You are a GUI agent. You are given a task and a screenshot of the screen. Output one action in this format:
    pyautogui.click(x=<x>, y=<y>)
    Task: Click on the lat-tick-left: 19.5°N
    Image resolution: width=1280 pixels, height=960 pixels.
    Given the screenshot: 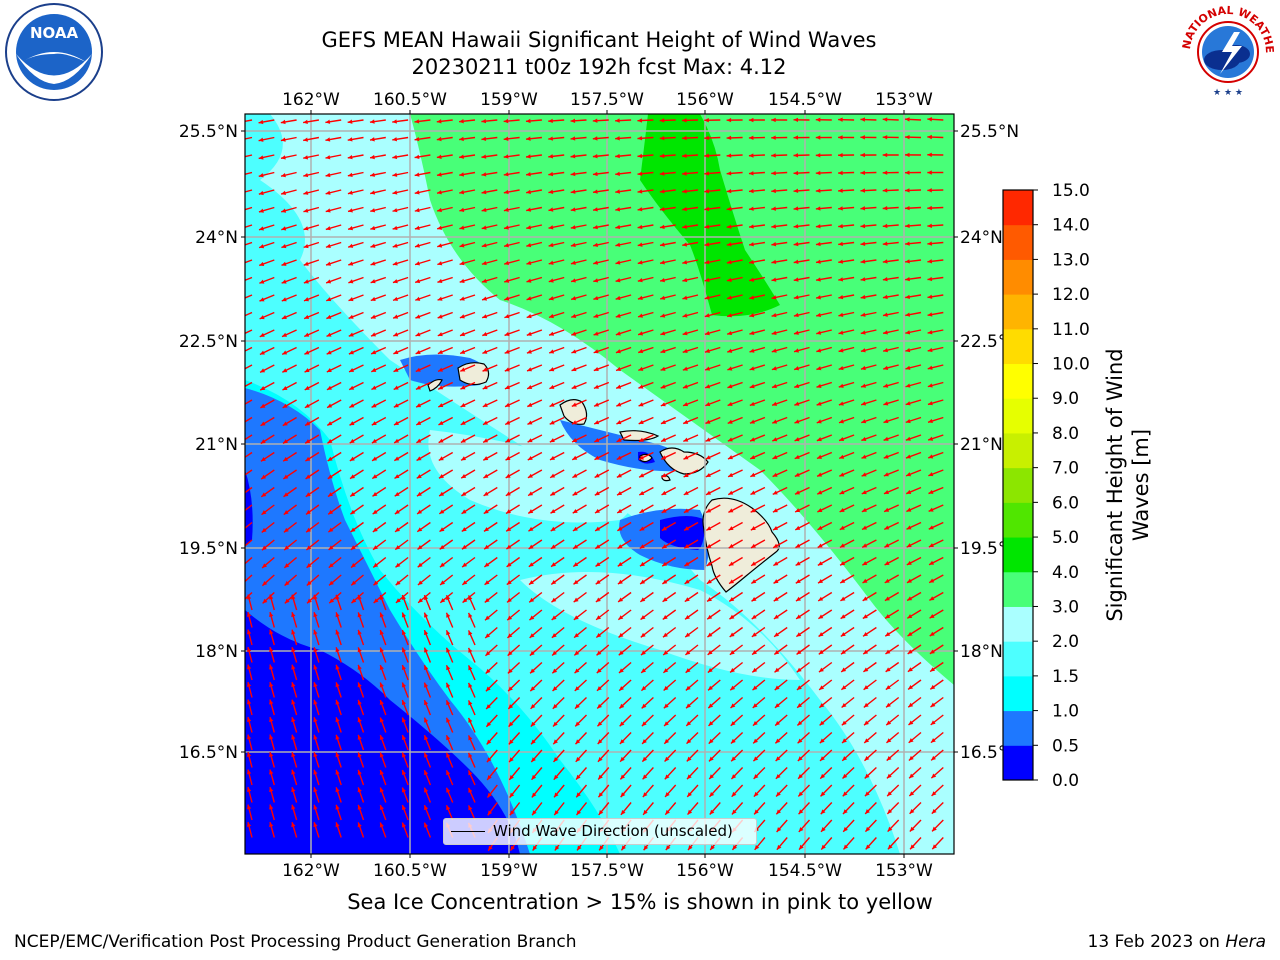 What is the action you would take?
    pyautogui.click(x=208, y=549)
    